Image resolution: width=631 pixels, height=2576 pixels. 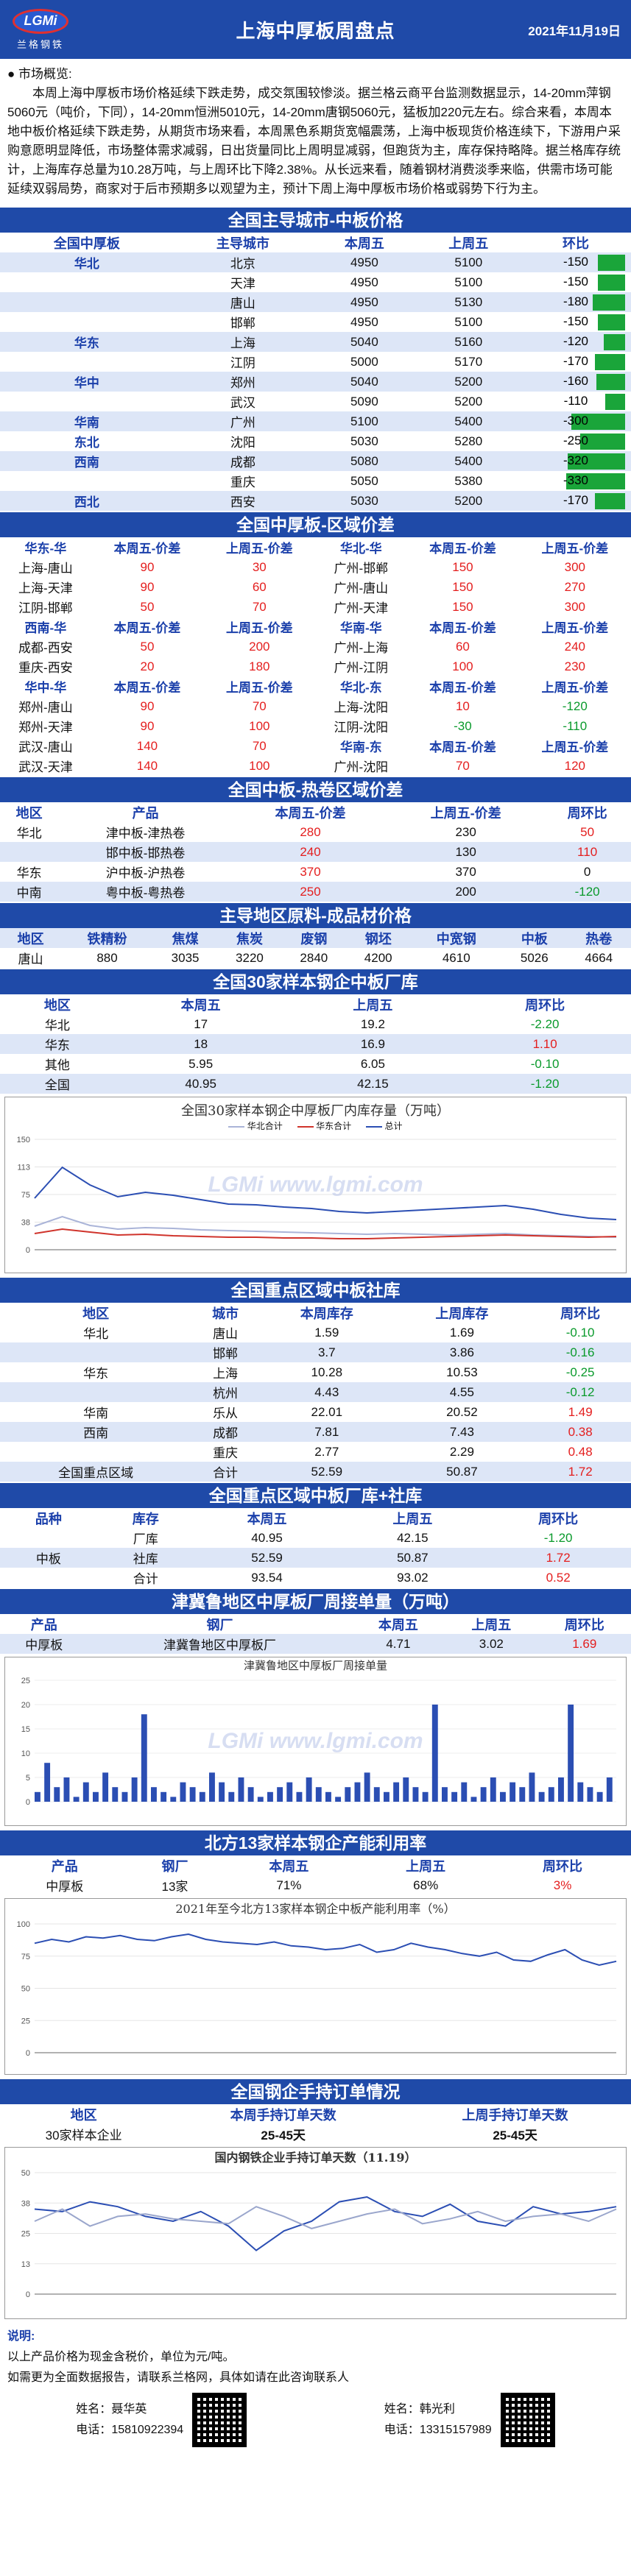 What do you see at coordinates (145, 893) in the screenshot?
I see `product-name: 粤中板-粤热卷` at bounding box center [145, 893].